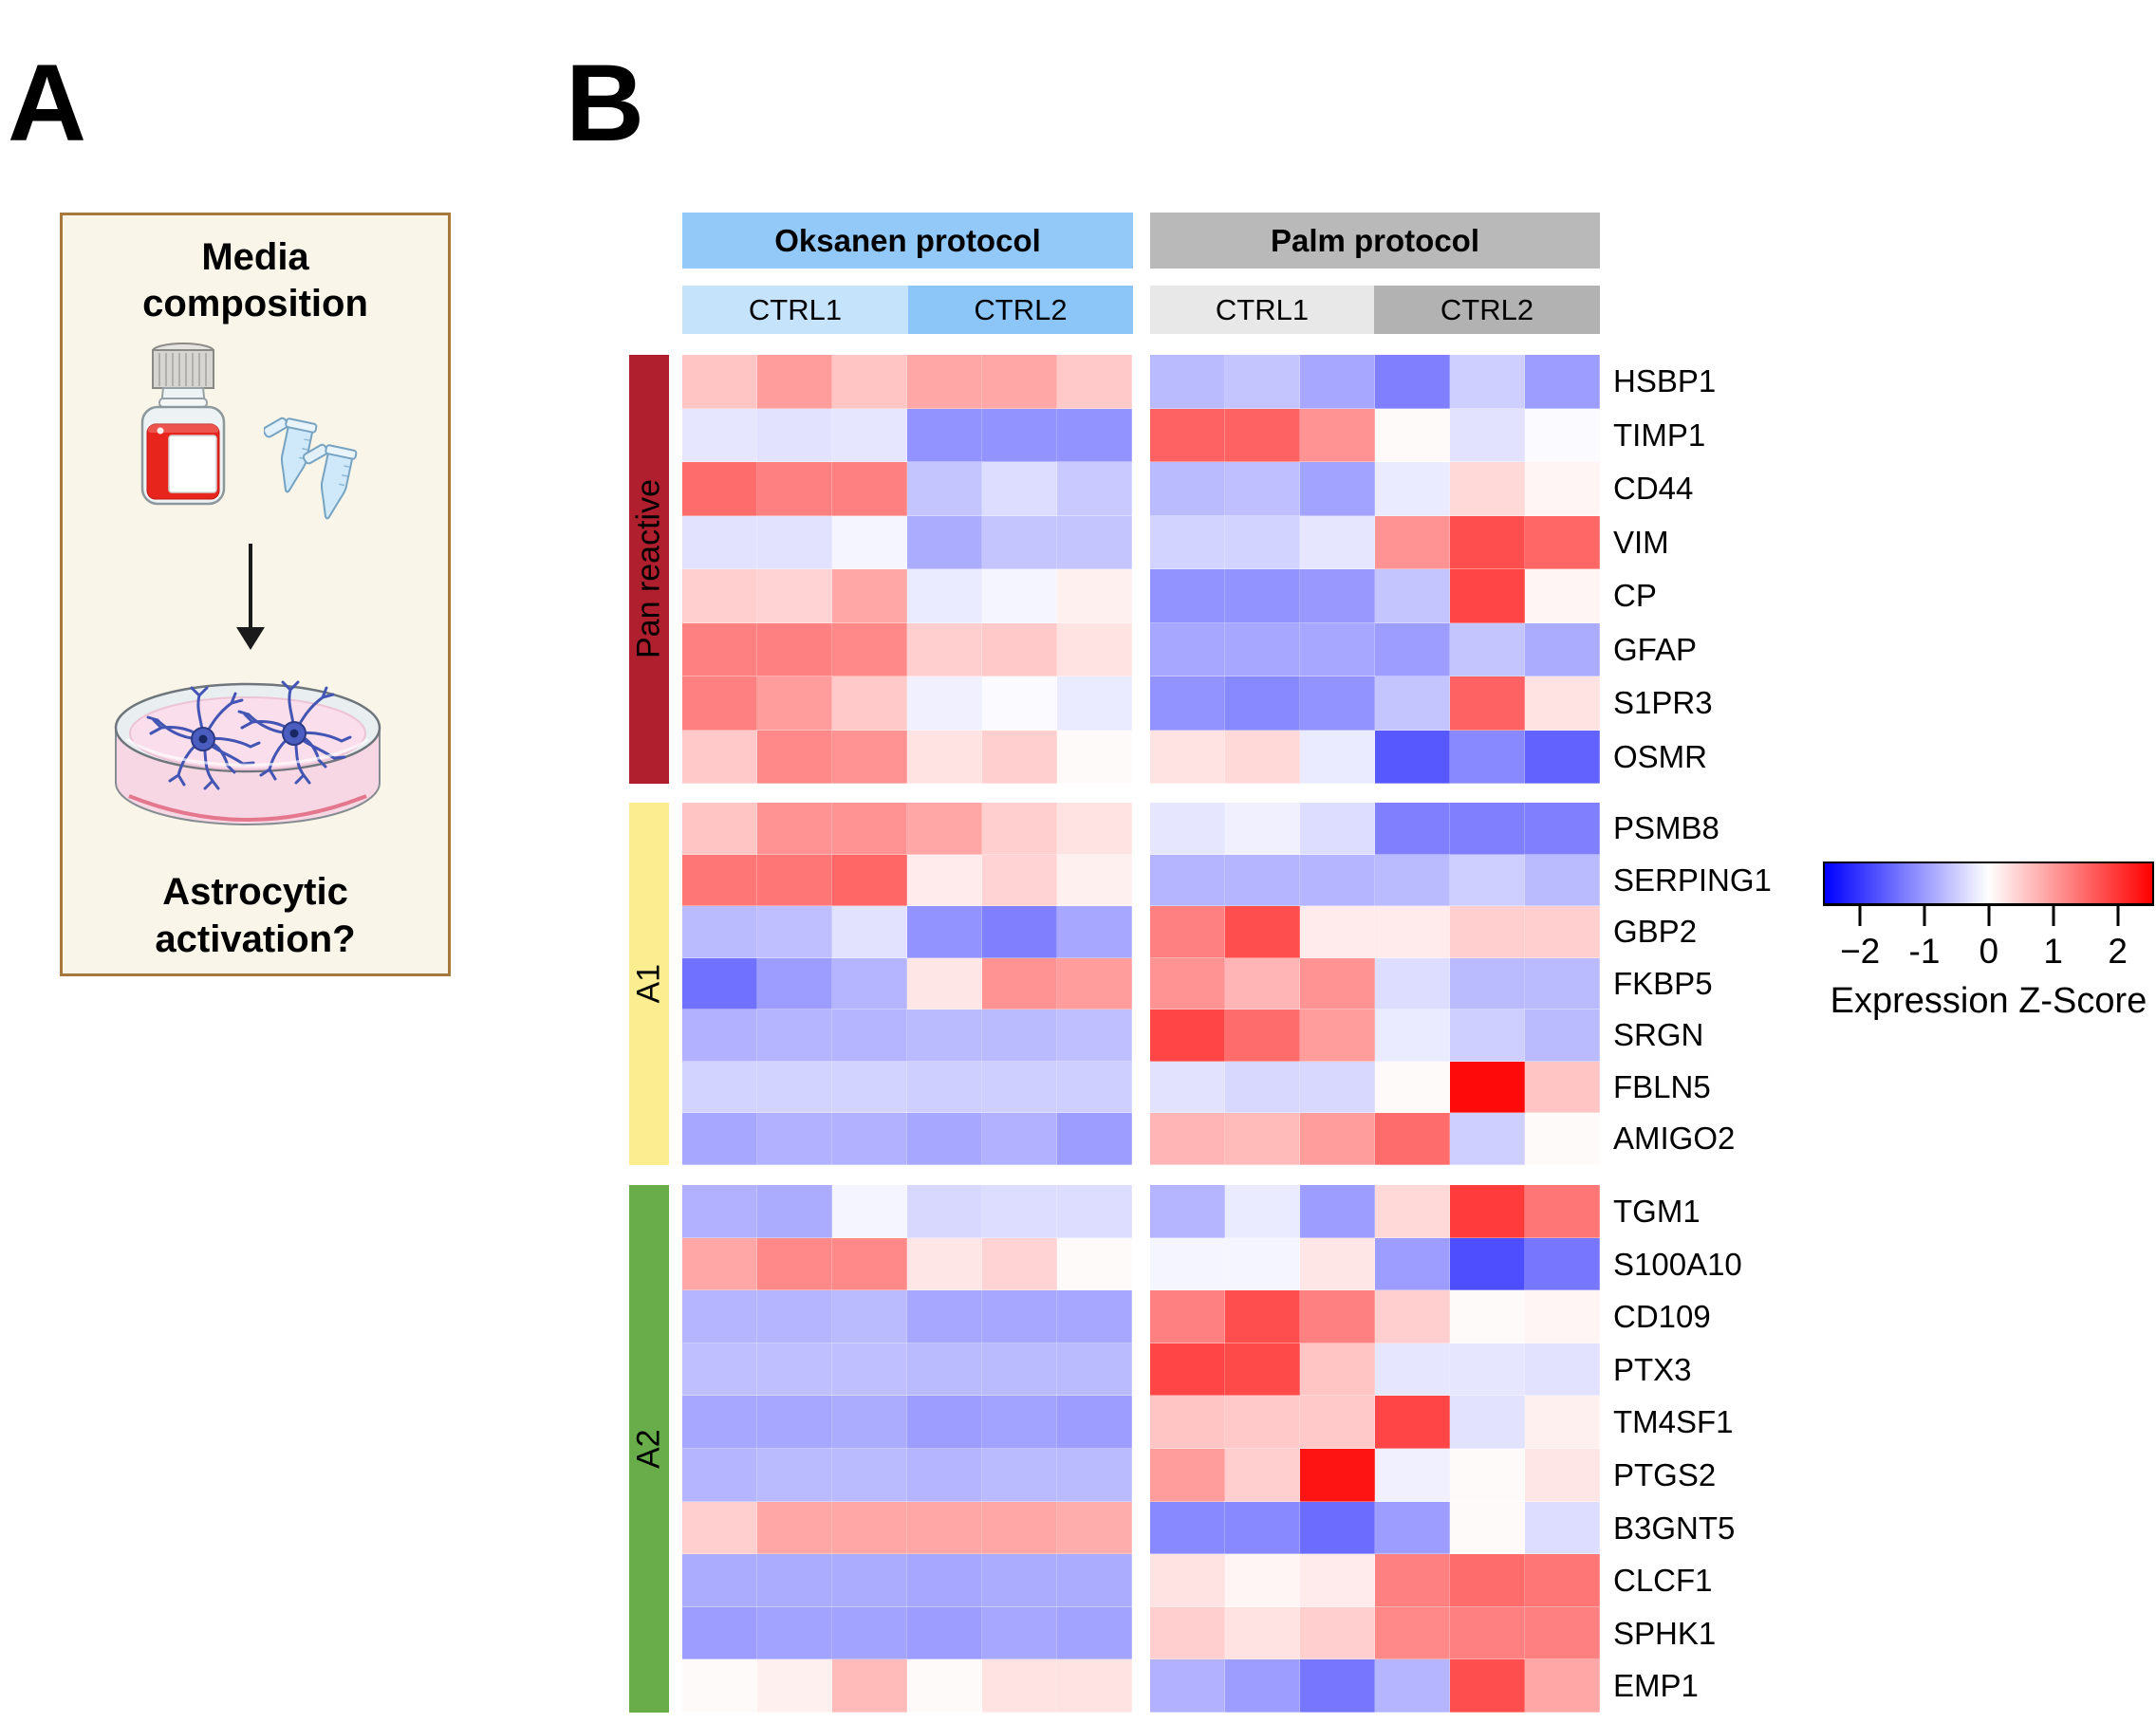  What do you see at coordinates (1658, 1034) in the screenshot?
I see `gene-label: SRGN` at bounding box center [1658, 1034].